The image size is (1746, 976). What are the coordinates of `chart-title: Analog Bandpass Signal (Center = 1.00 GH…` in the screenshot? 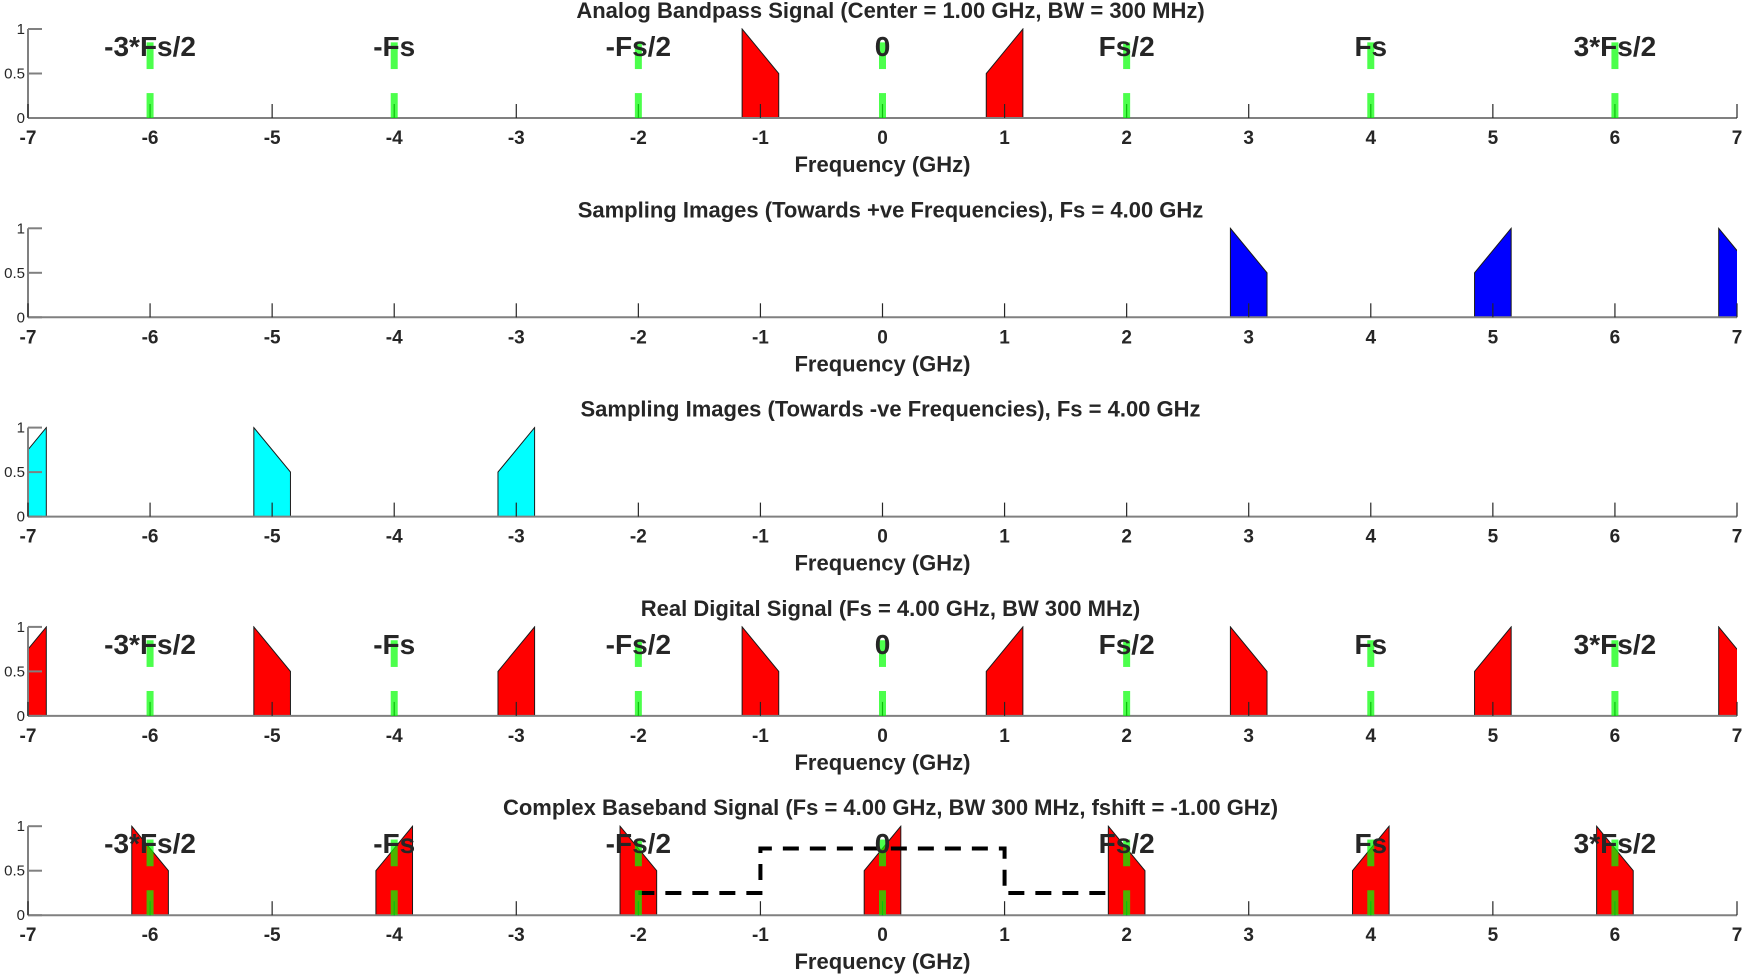 It's located at (890, 11).